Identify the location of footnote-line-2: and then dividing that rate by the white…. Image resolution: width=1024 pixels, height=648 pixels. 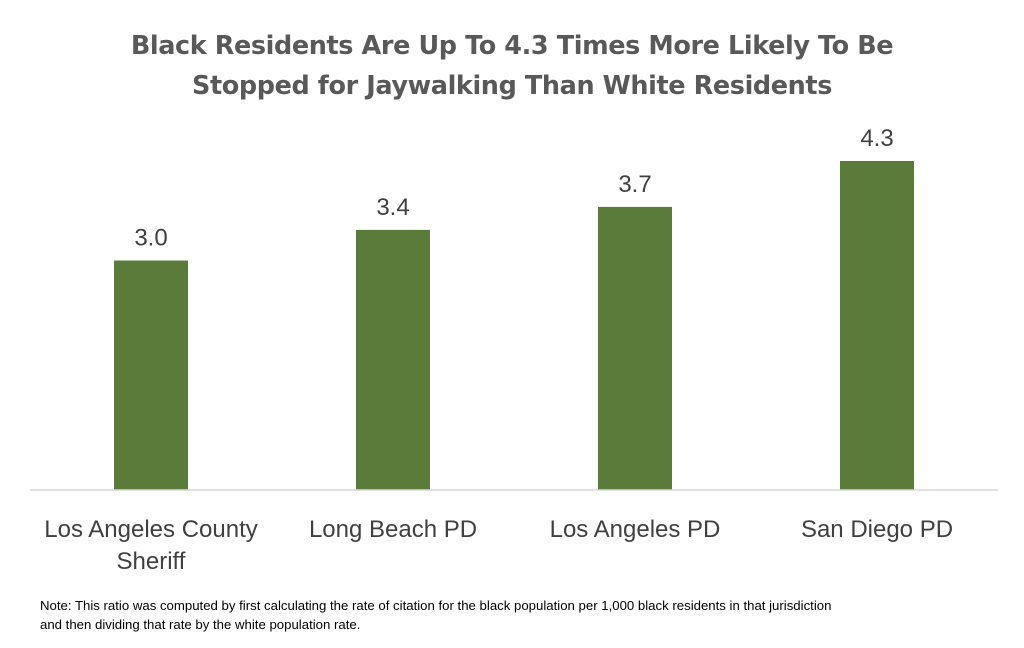
(200, 624).